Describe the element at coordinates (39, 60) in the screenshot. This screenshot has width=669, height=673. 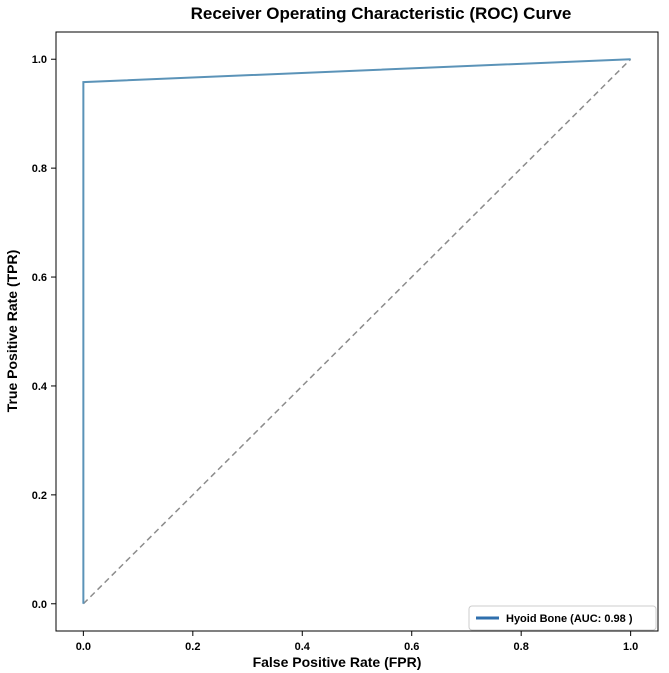
I see `y-tick-label: 1.0` at that location.